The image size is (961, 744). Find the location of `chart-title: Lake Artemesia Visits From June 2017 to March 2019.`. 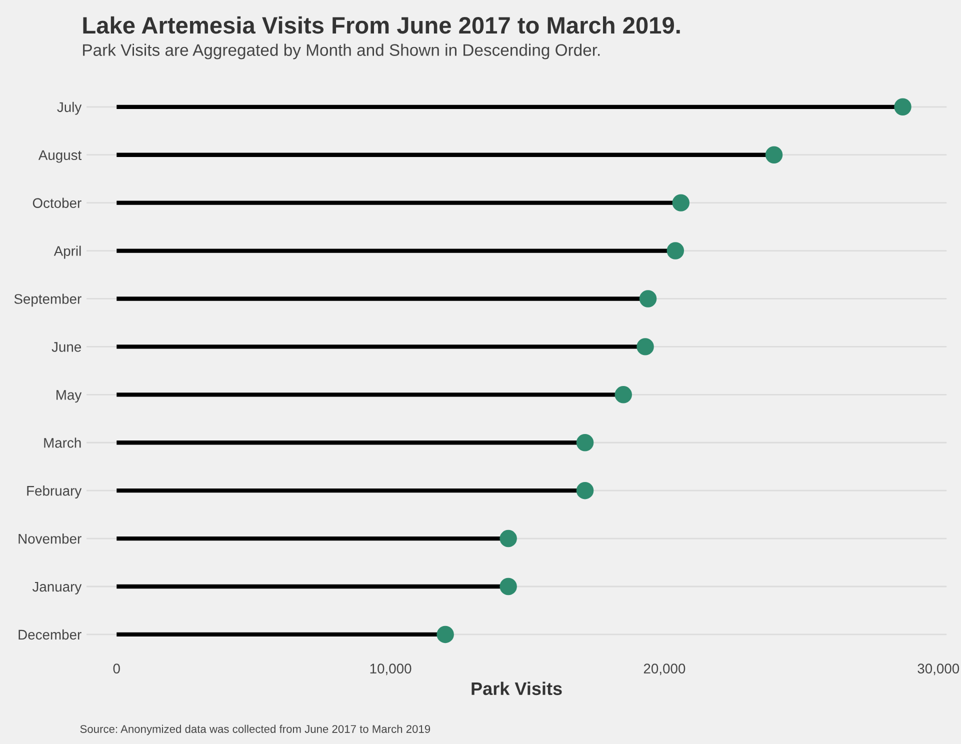

chart-title: Lake Artemesia Visits From June 2017 to March 2019. is located at coordinates (381, 25).